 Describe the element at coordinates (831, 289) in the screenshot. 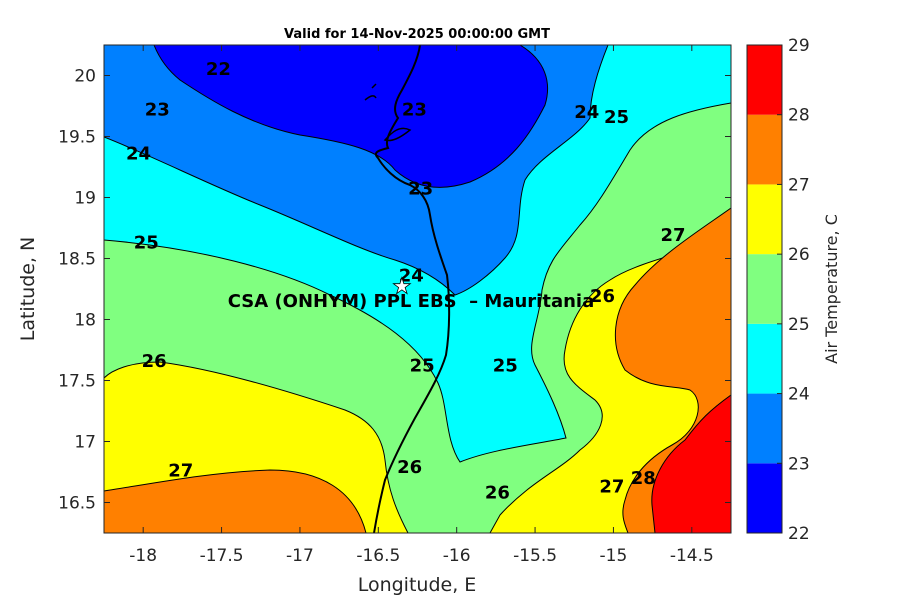

I see `colorbar-label: Air Temperature, C` at that location.